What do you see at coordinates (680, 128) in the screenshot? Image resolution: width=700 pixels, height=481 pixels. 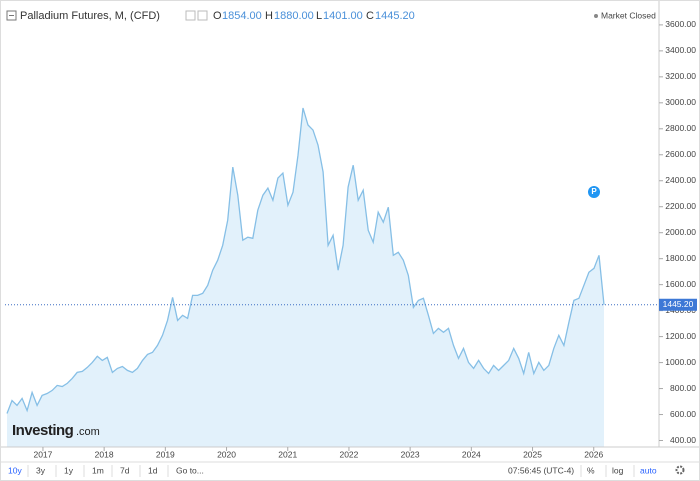 I see `y-tick-label: 2800.00` at bounding box center [680, 128].